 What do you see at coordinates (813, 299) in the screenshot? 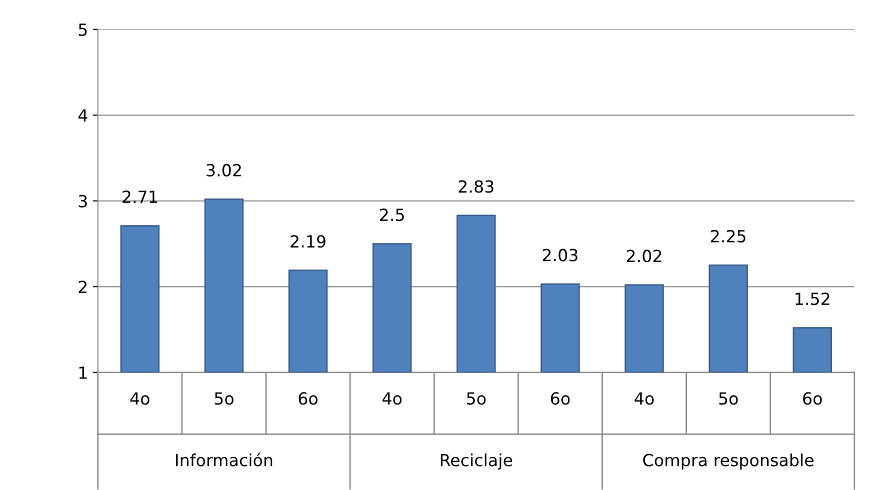
I see `data-label: 1.52` at bounding box center [813, 299].